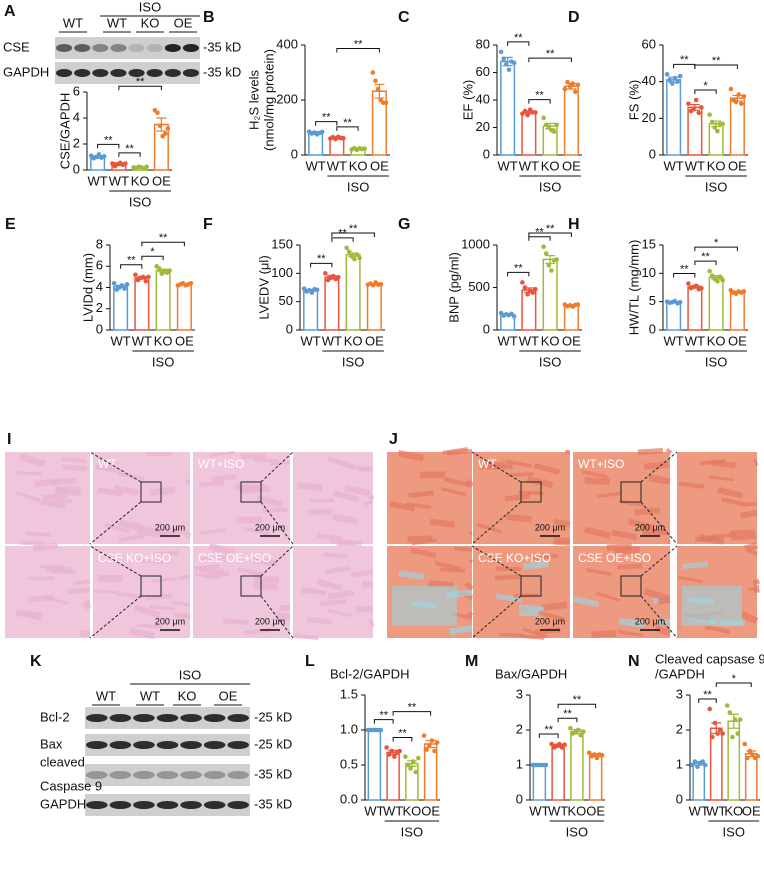  I want to click on row-label: Bcl-2, so click(55, 716).